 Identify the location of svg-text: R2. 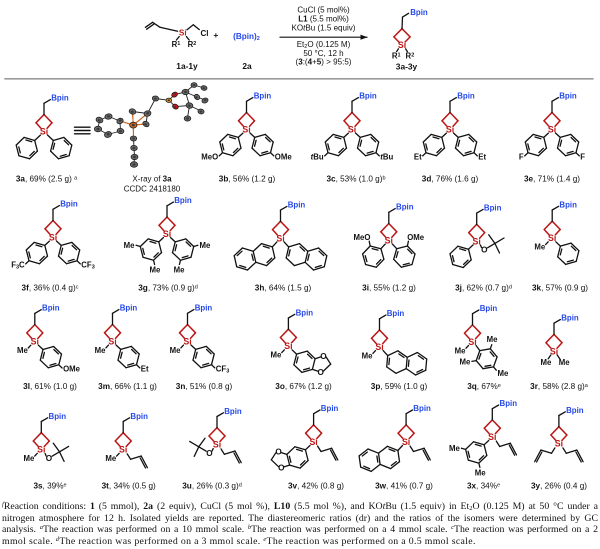
(192, 44).